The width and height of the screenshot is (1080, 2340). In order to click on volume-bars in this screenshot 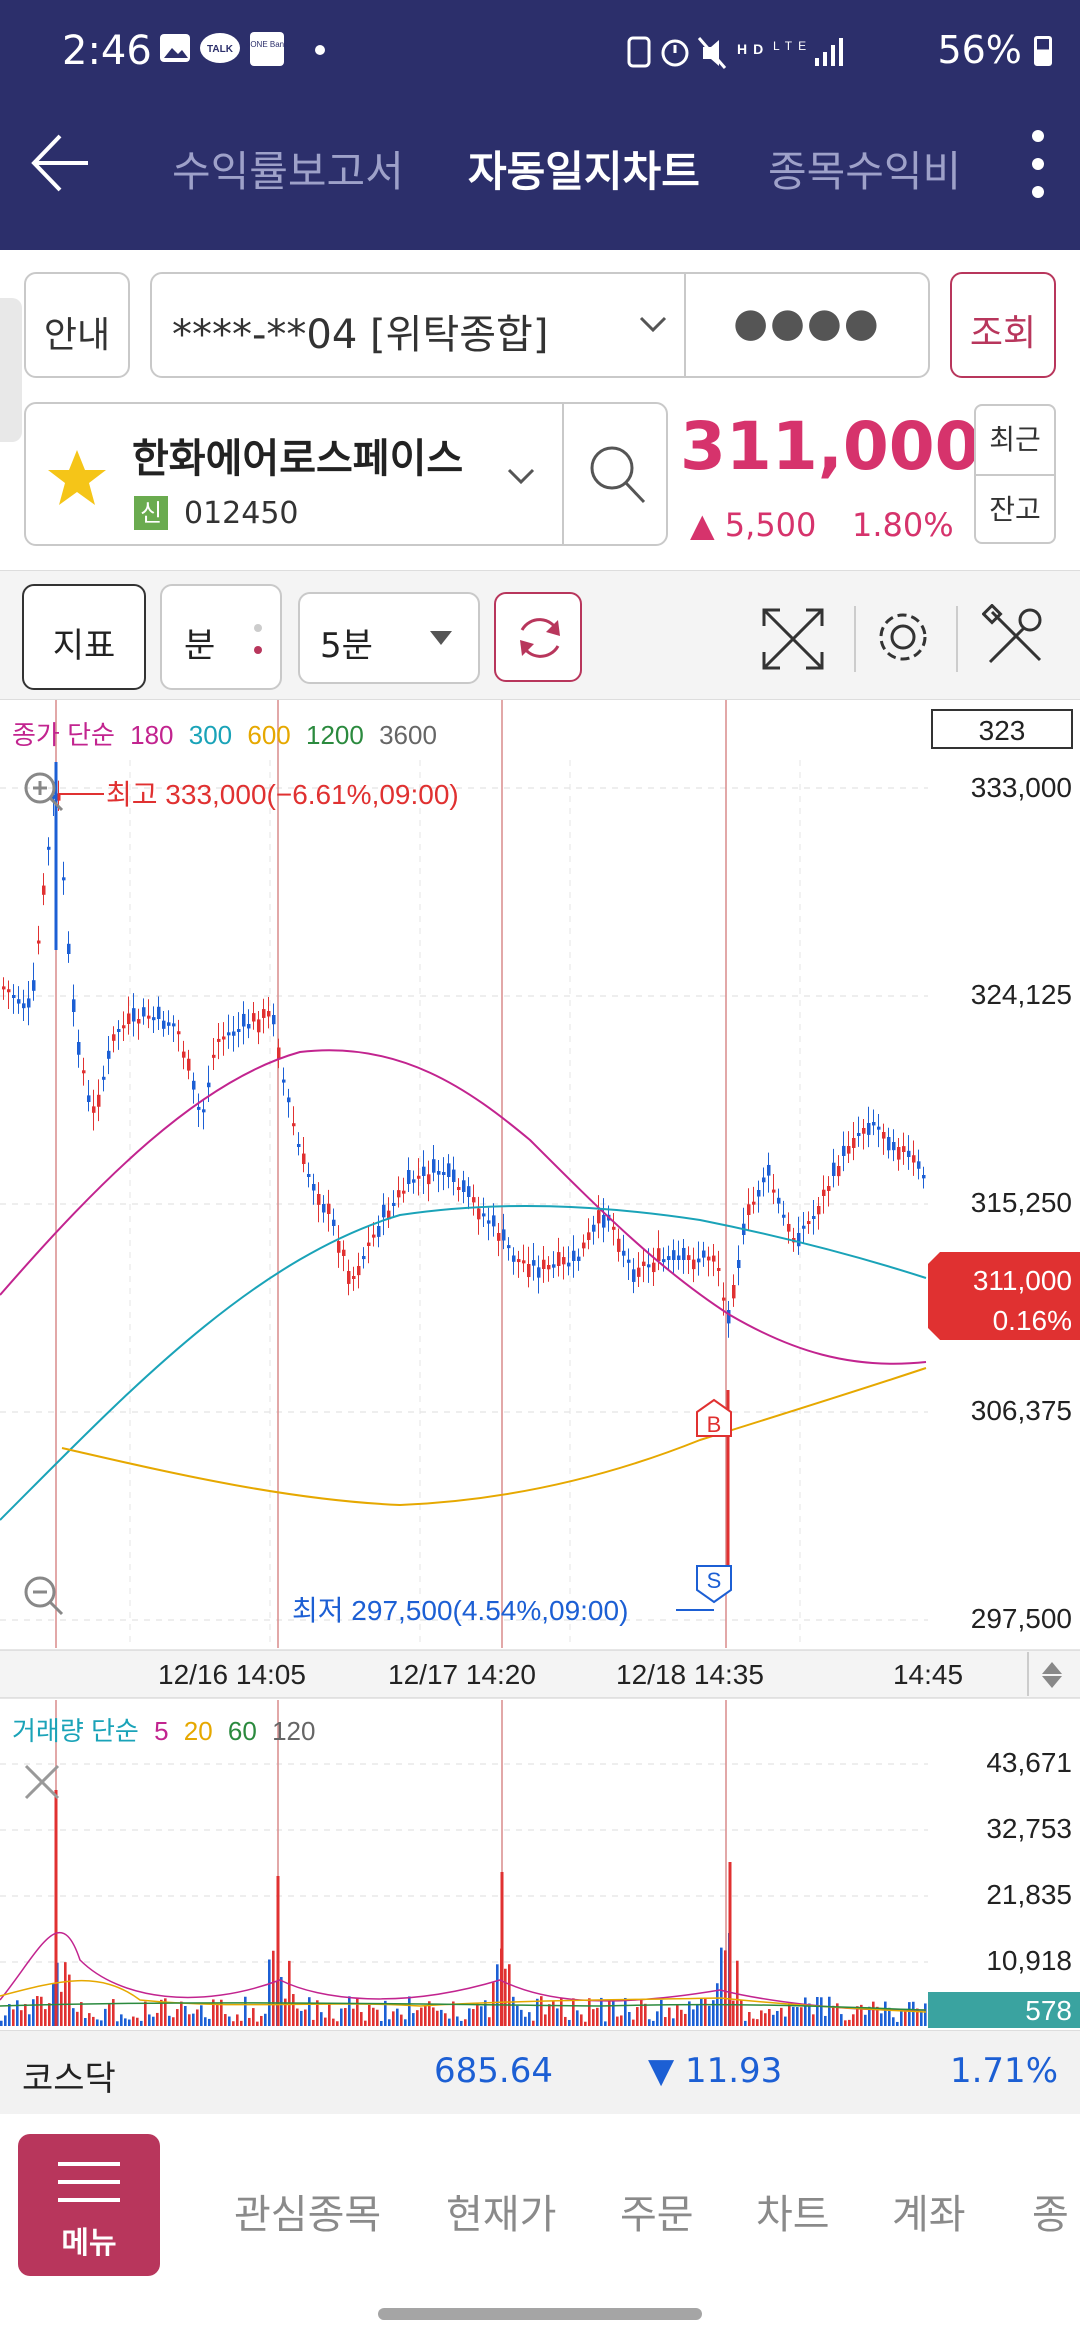, I will do `click(463, 1908)`.